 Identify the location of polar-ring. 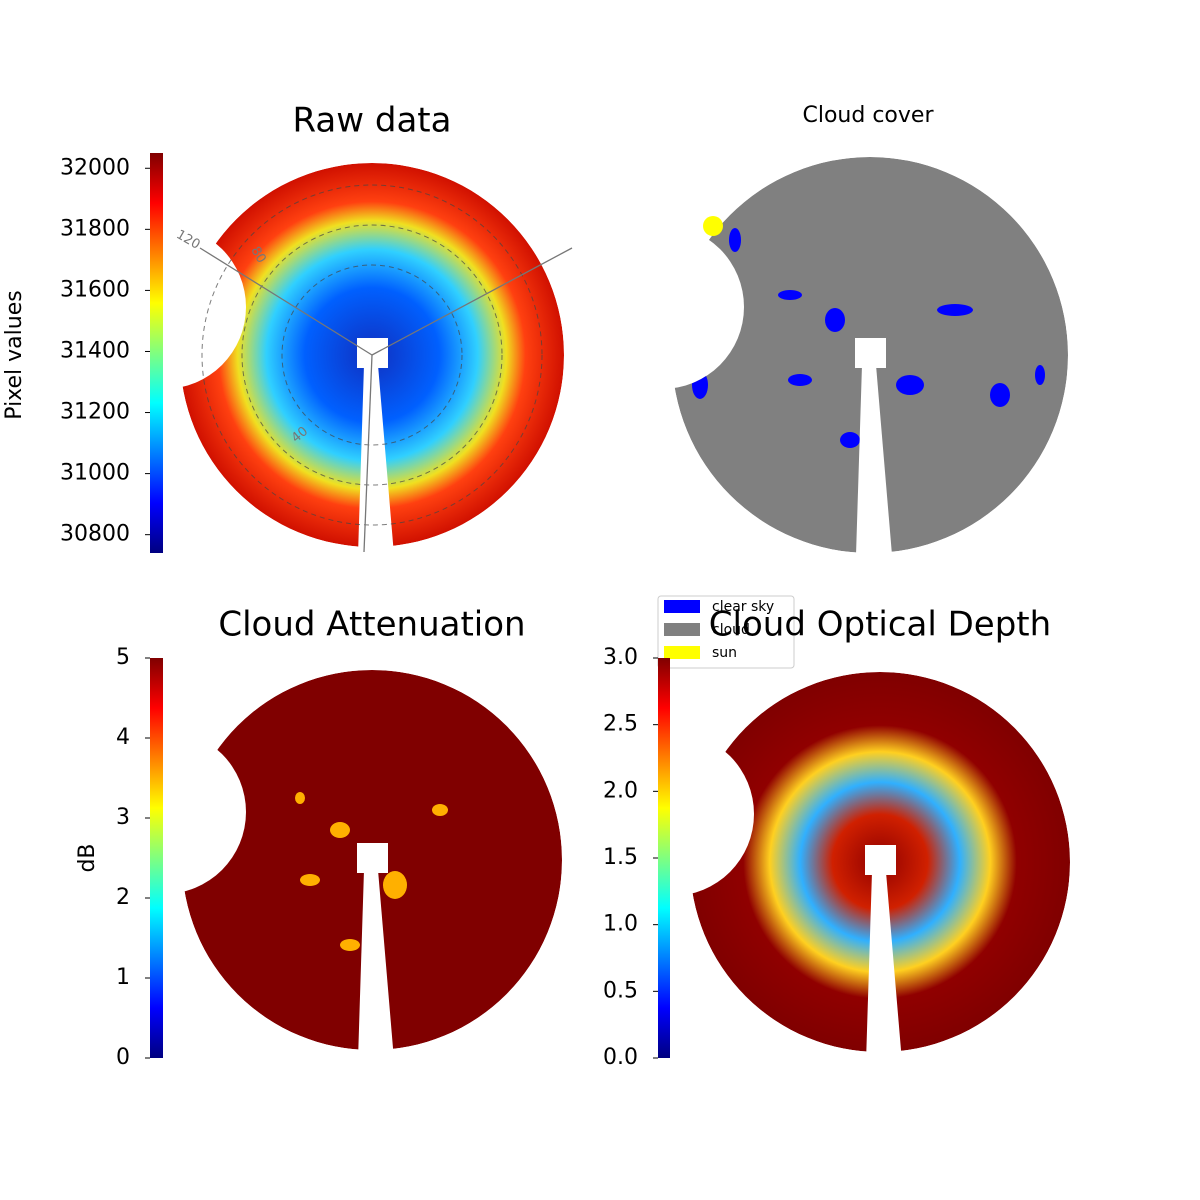
(372, 355).